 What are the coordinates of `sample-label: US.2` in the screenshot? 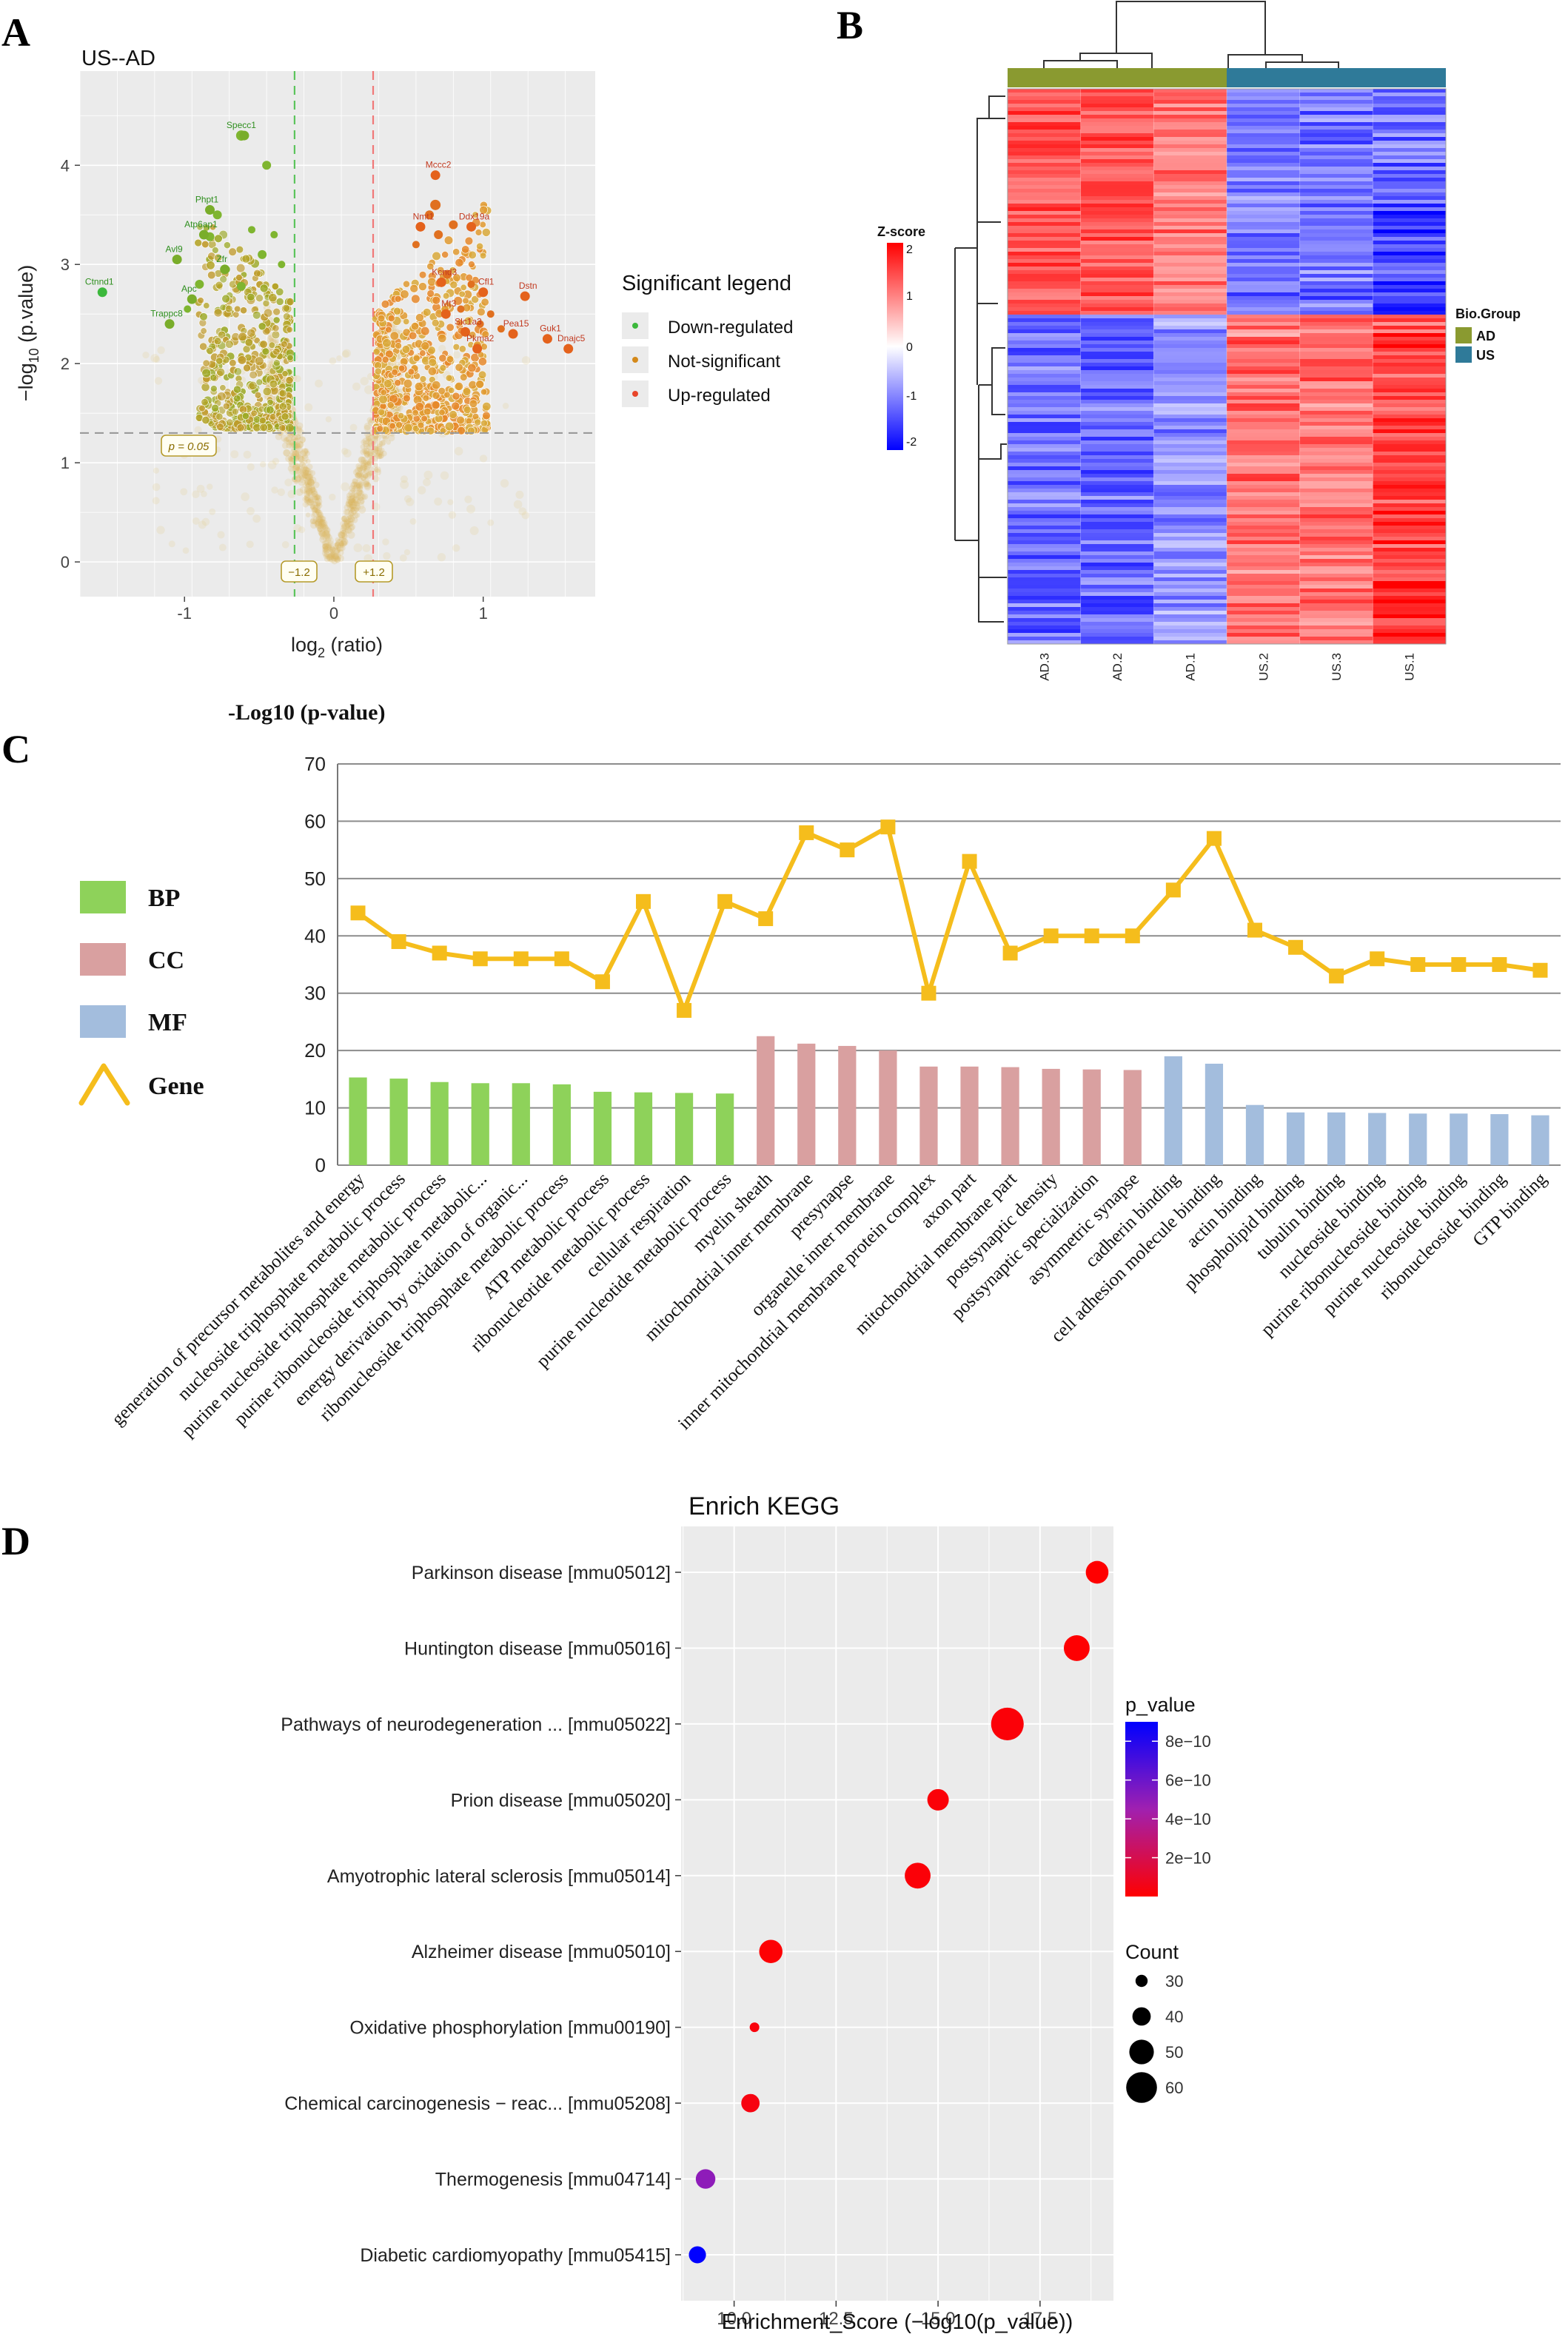 It's located at (1263, 667).